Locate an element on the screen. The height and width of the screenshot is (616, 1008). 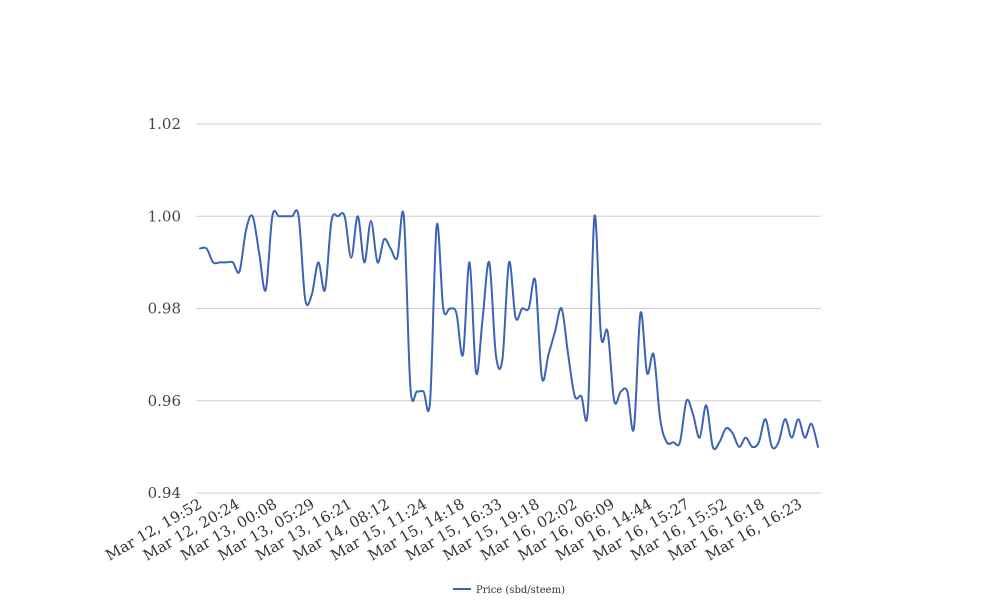
legend-label: Price (sbd/steem) is located at coordinates (520, 590).